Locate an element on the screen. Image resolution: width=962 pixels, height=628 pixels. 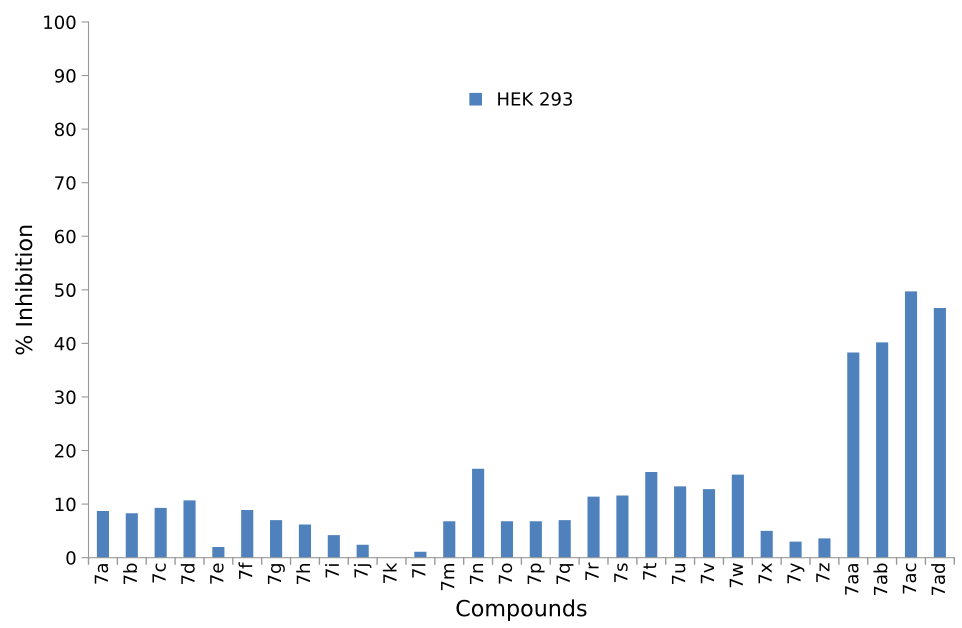
x-tick-label: 7p is located at coordinates (536, 574).